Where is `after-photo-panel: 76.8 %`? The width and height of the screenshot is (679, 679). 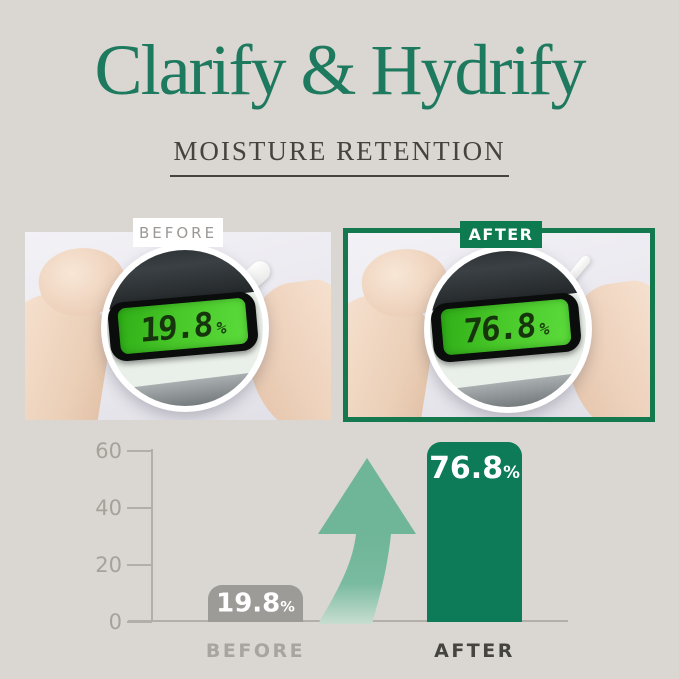
after-photo-panel: 76.8 % is located at coordinates (499, 325).